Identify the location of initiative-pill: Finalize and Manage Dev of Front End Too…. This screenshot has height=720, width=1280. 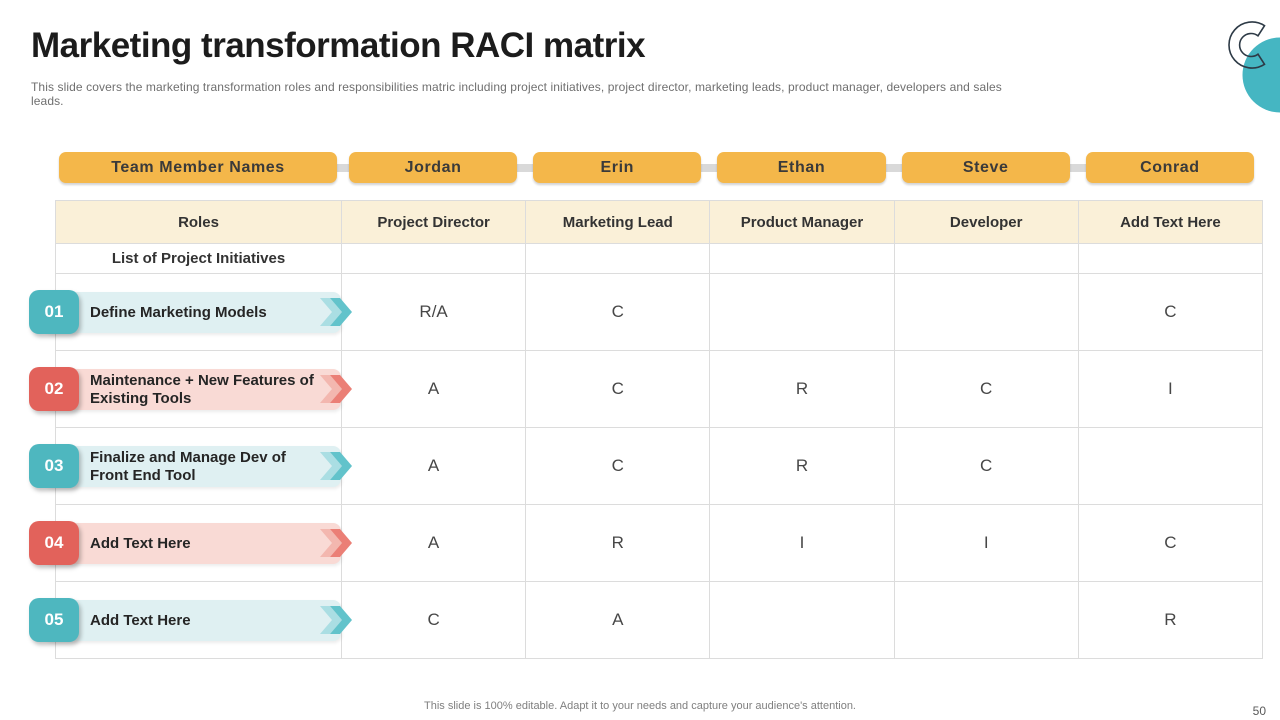
(192, 466).